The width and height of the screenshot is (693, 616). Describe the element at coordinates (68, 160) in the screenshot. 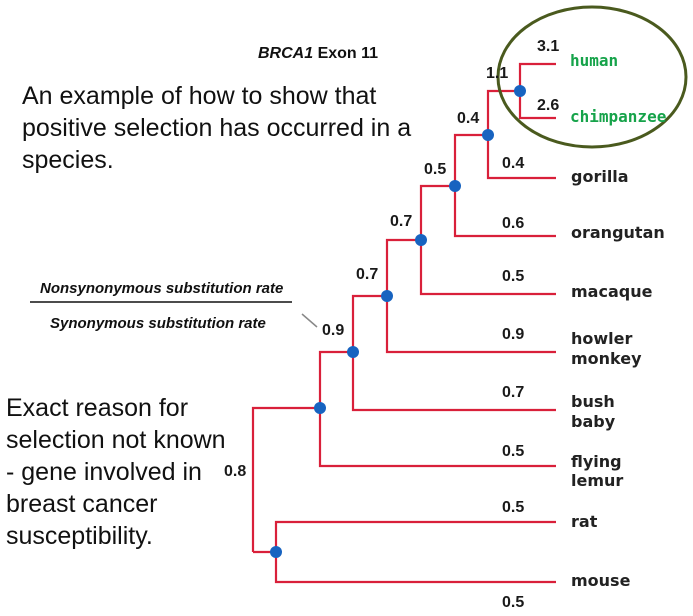

I see `note-top-line-3: species.` at that location.